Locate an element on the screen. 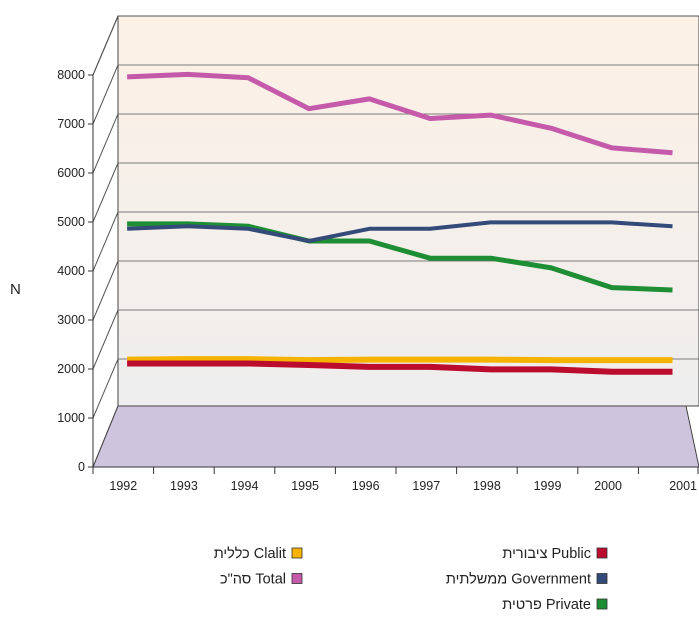  x-axis: 1992 1993 1994 1995 1996 1997 1998 1999 2000 2001 is located at coordinates (395, 479).